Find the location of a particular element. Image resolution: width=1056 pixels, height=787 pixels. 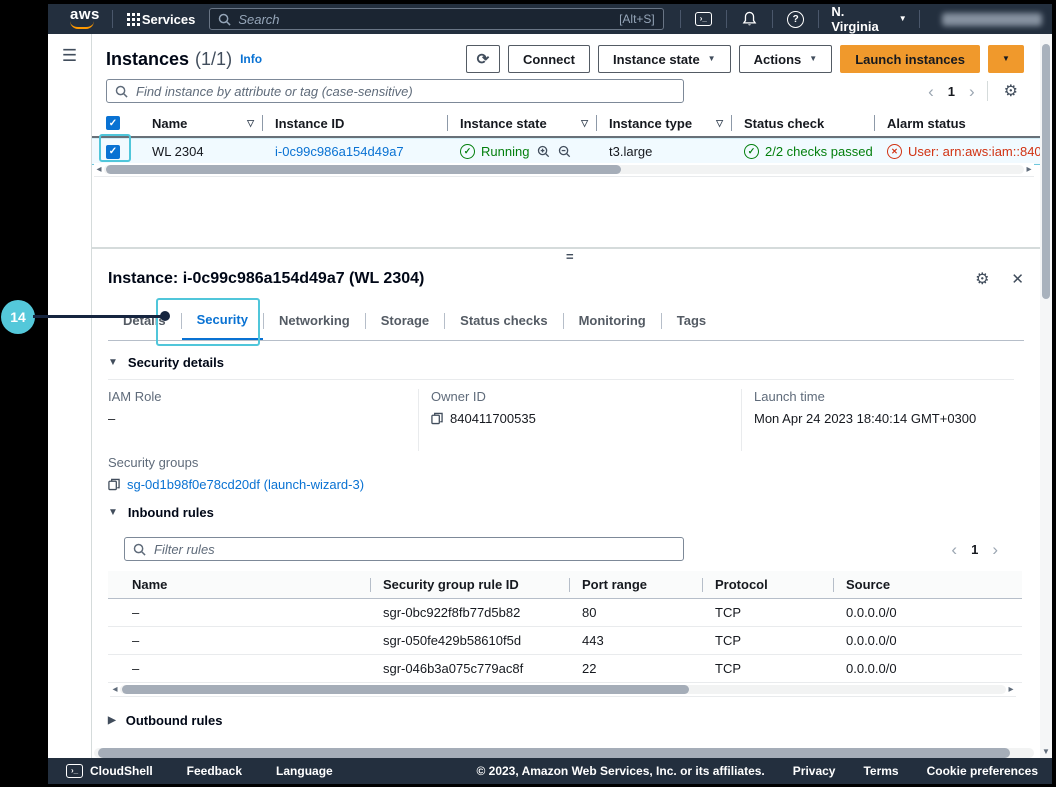

region-selector: N. Virginia ▼ is located at coordinates (868, 19).